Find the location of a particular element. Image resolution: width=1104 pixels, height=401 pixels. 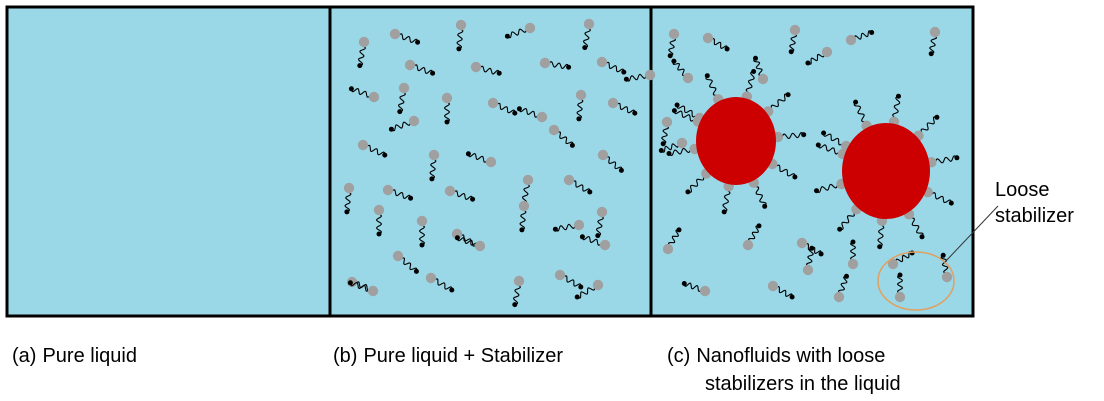

caption-a-text: Pure liquid is located at coordinates (89, 356).